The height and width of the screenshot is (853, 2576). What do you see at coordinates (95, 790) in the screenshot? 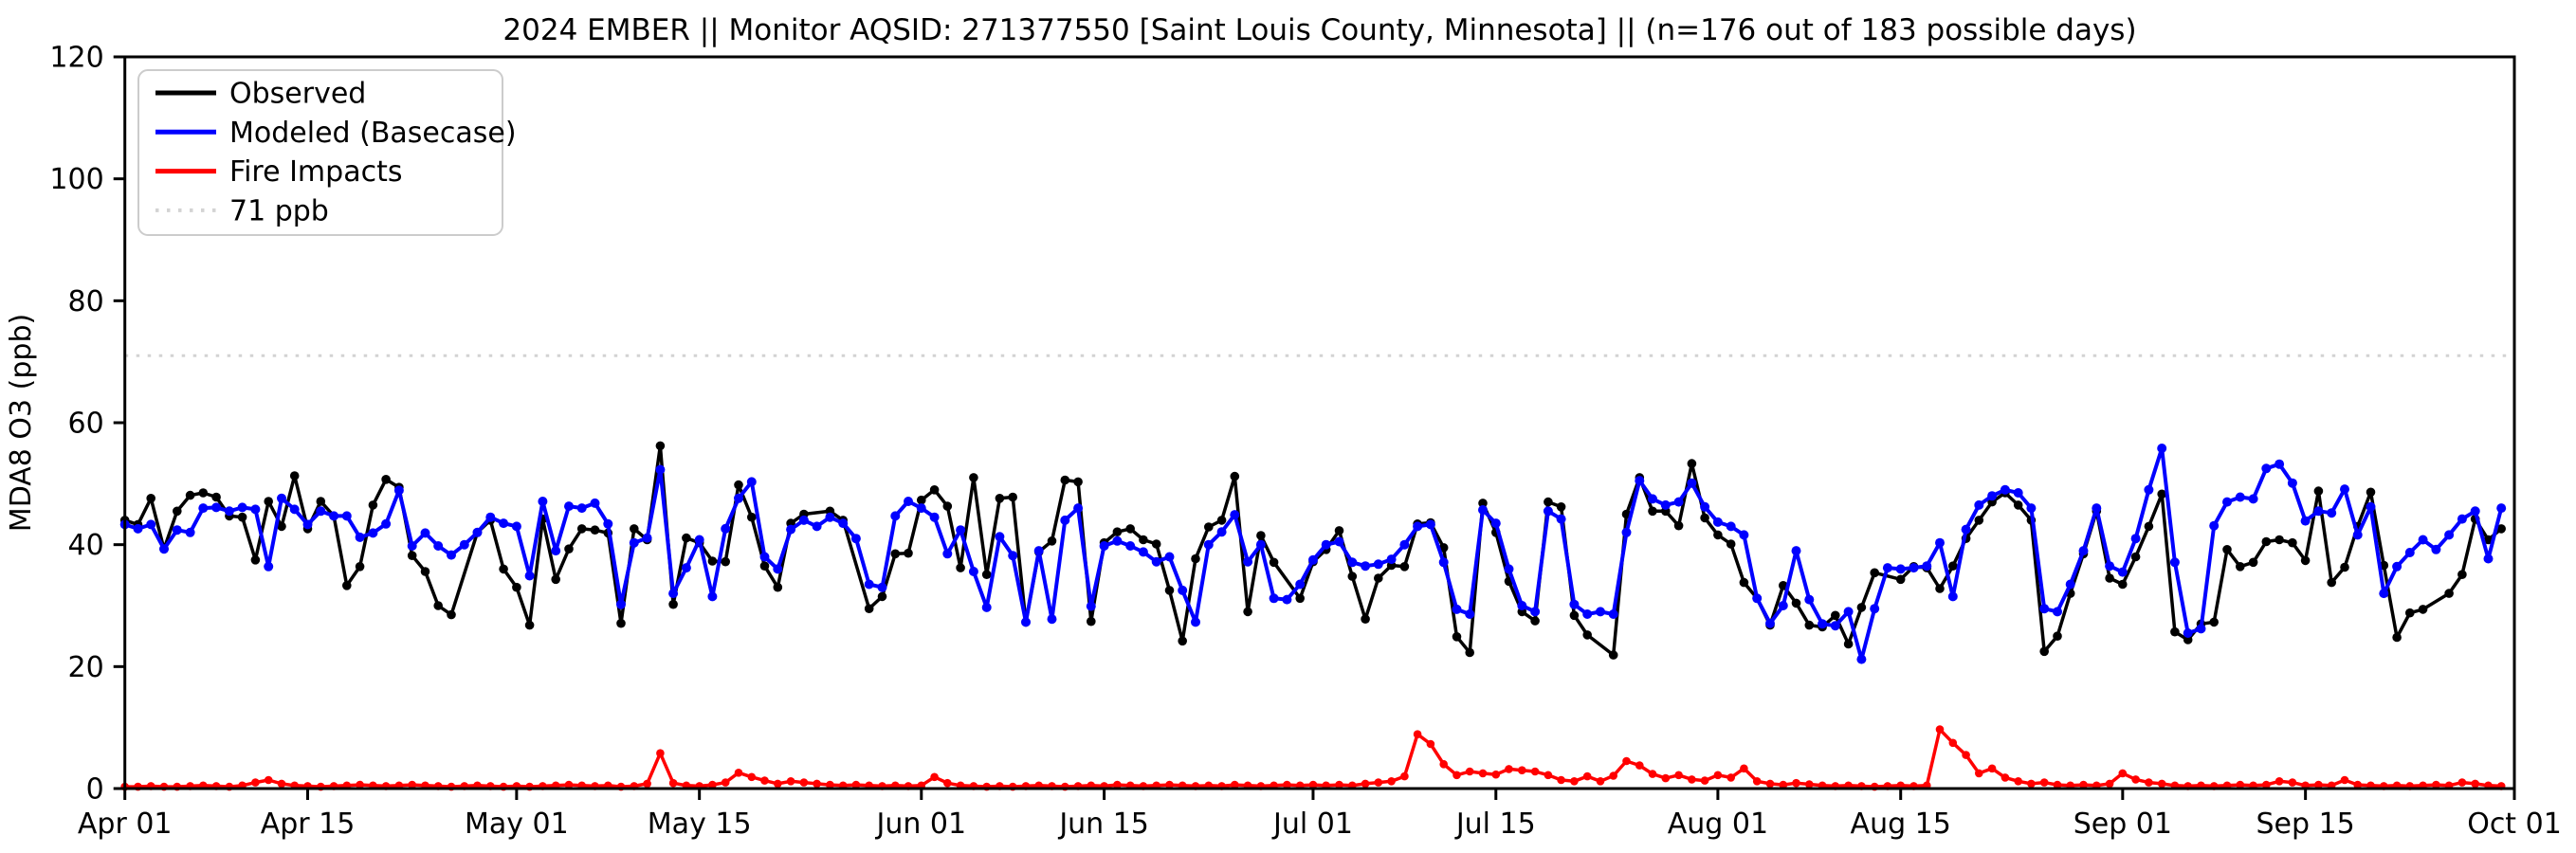
I see `y-tick-label: 0` at bounding box center [95, 790].